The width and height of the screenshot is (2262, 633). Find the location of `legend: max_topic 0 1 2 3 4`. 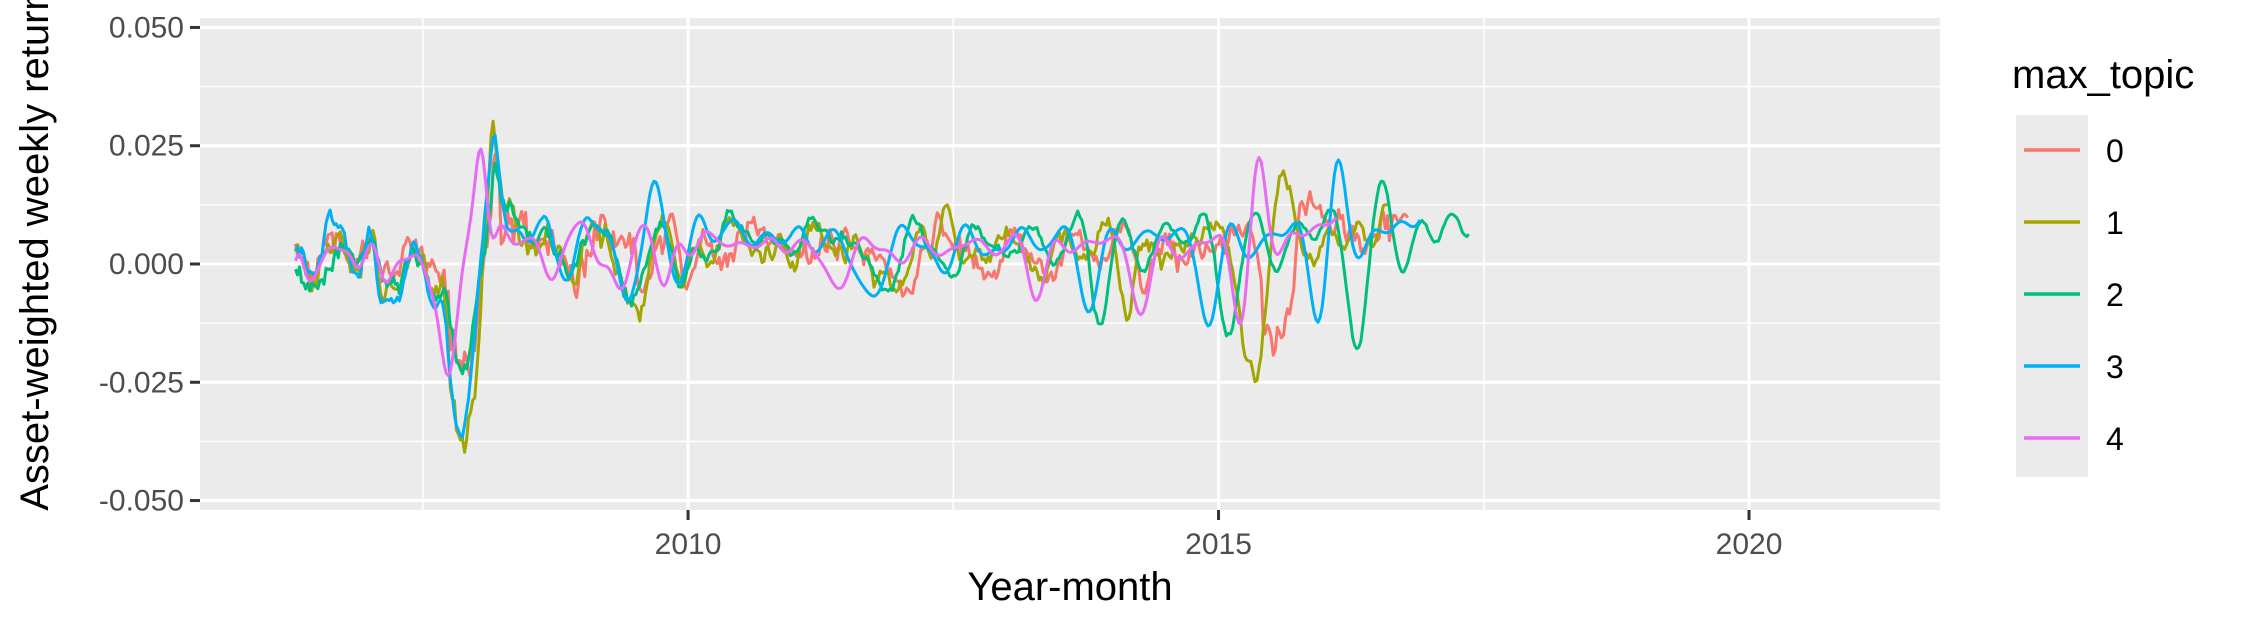

legend: max_topic 0 1 2 3 4 is located at coordinates (2103, 265).